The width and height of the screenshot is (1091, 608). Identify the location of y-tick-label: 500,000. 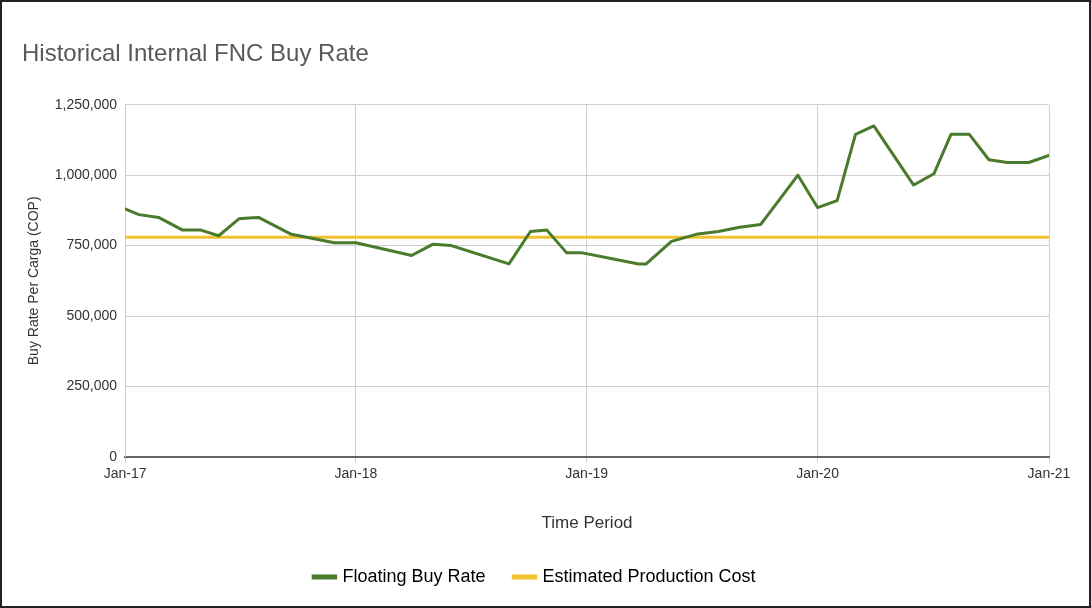
(92, 314).